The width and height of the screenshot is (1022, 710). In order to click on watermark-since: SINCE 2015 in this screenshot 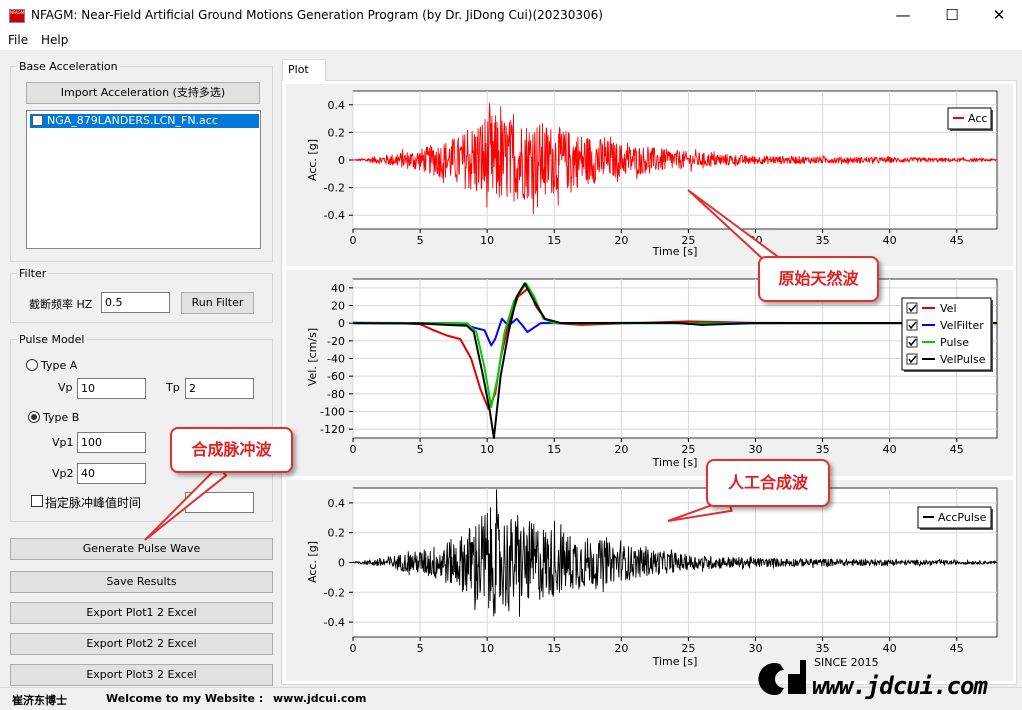, I will do `click(846, 662)`.